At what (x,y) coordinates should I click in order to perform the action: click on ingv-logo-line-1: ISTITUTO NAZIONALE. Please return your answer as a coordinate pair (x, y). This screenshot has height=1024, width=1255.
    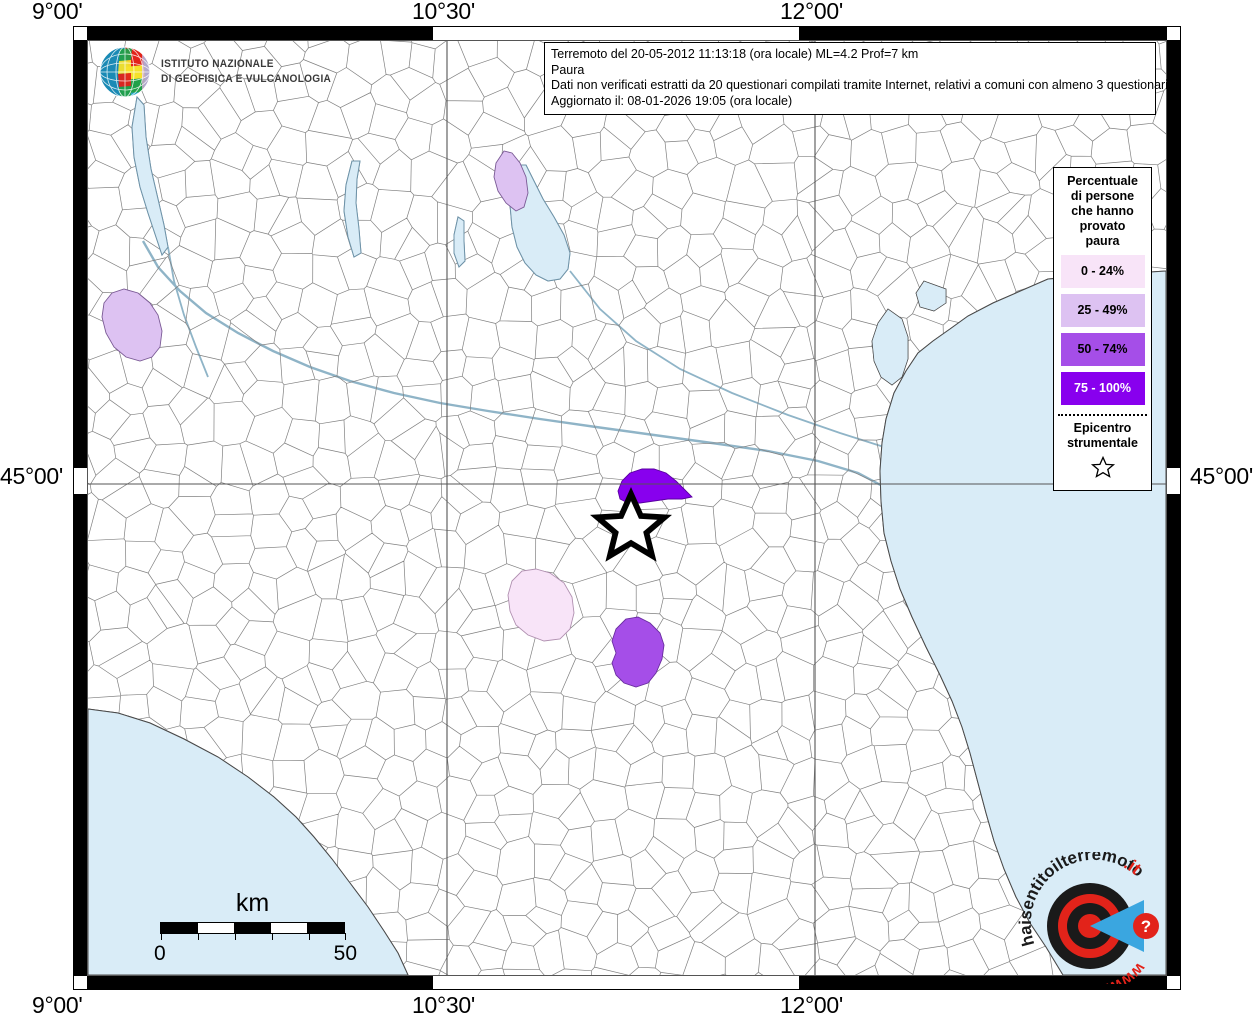
    Looking at the image, I should click on (217, 64).